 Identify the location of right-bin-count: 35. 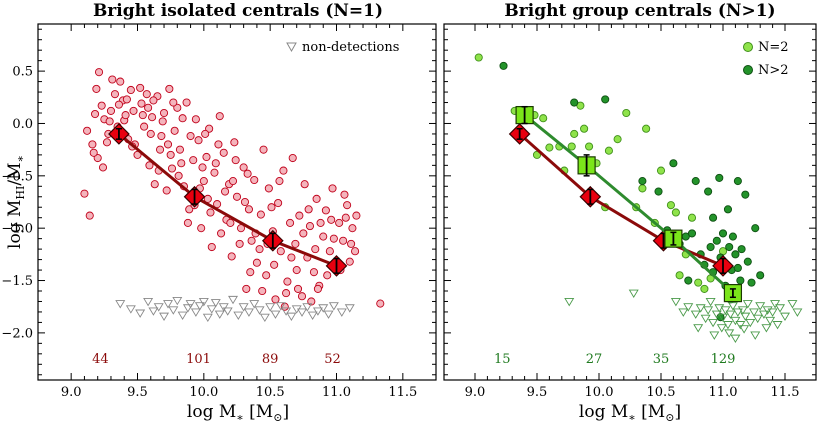
(661, 359).